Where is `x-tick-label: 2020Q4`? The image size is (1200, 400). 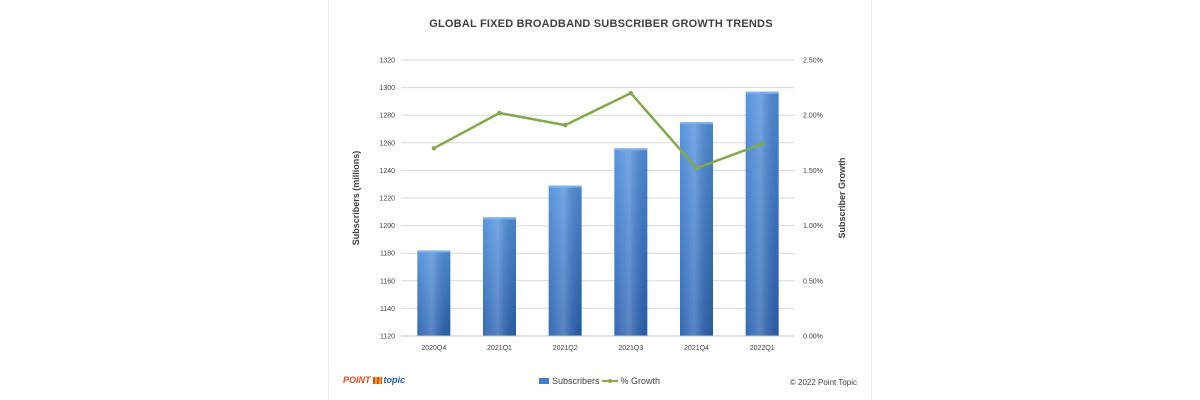
x-tick-label: 2020Q4 is located at coordinates (433, 348).